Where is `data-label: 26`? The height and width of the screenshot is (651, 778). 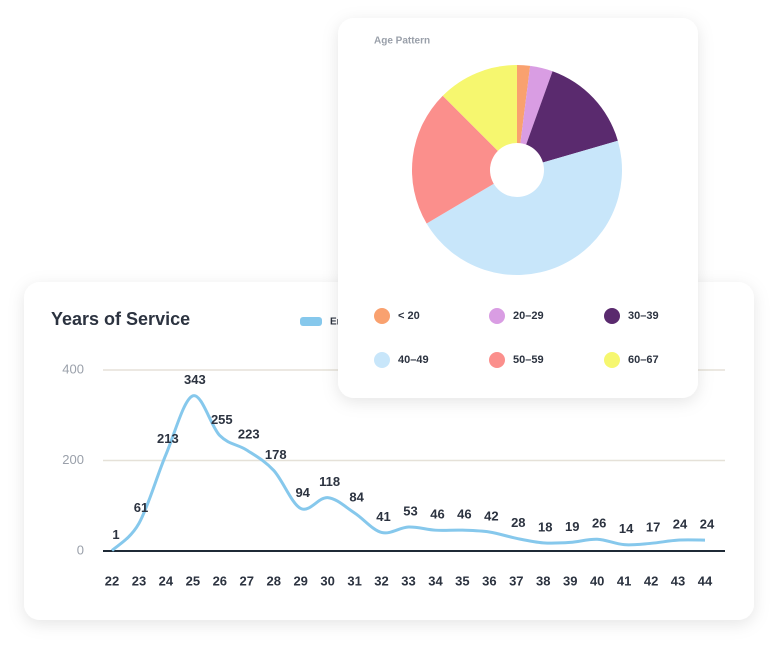
data-label: 26 is located at coordinates (599, 523).